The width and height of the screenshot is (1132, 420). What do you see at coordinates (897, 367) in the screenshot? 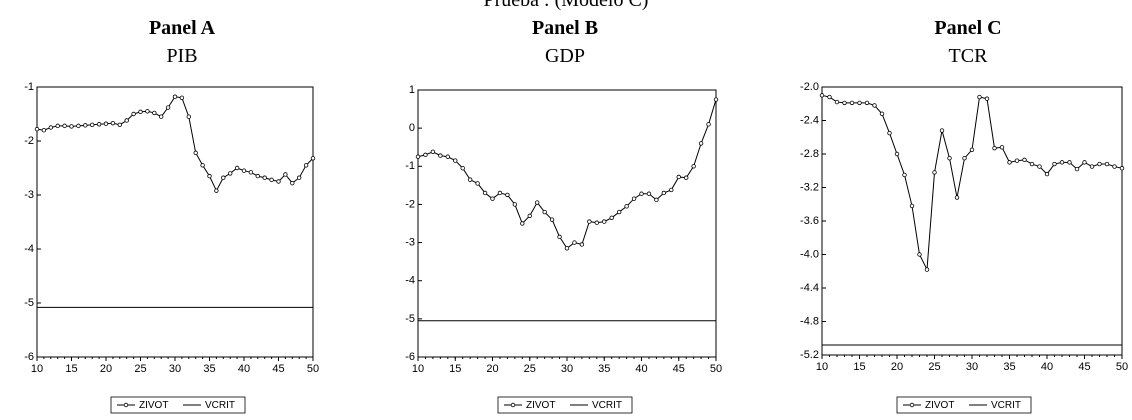
I see `x-tick-label: 20` at bounding box center [897, 367].